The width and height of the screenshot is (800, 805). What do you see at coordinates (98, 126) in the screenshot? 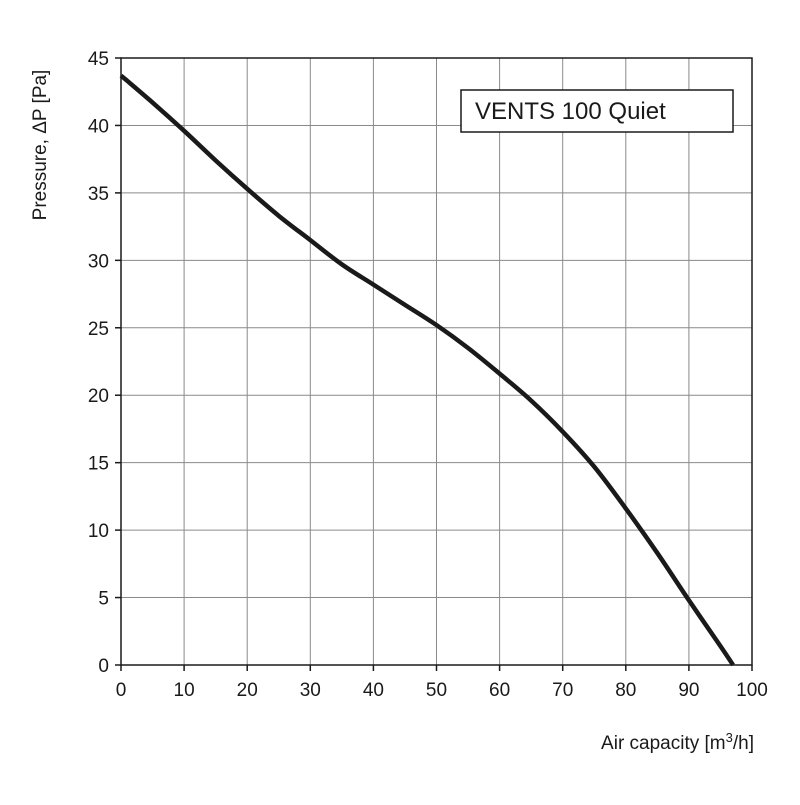
I see `y-tick-label: 40` at bounding box center [98, 126].